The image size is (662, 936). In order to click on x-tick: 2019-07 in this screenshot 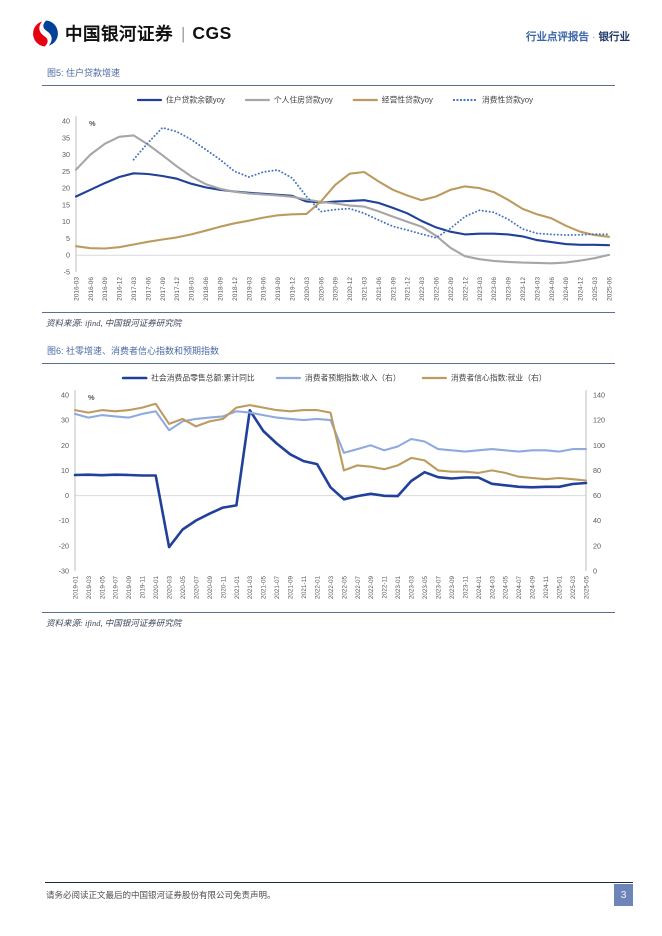, I will do `click(116, 588)`.